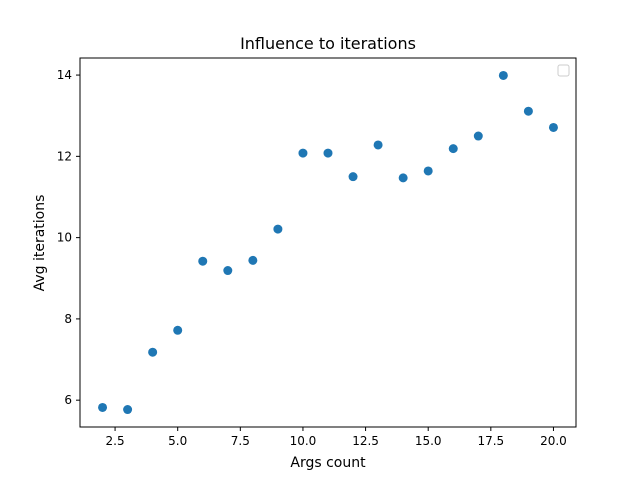 This screenshot has height=484, width=640. I want to click on x-tick-label: 10.0, so click(303, 441).